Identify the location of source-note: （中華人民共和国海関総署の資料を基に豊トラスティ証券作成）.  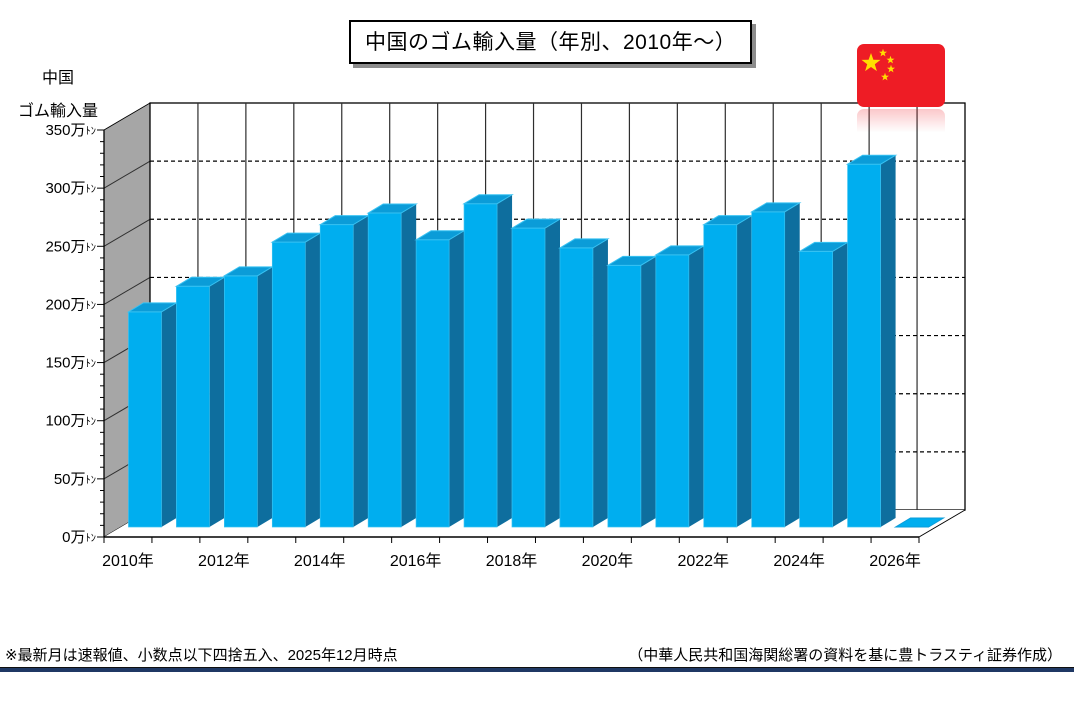
(845, 655).